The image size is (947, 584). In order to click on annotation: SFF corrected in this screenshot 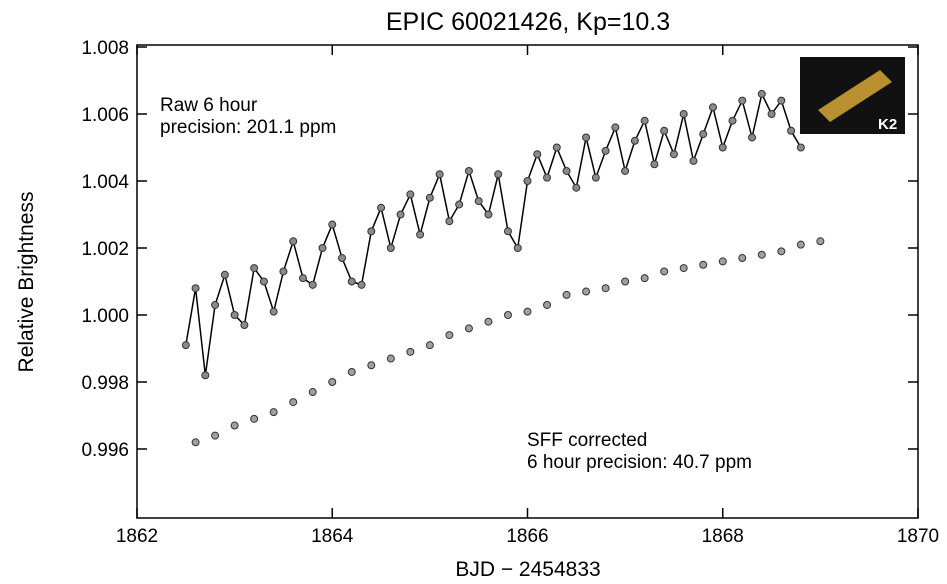, I will do `click(587, 440)`.